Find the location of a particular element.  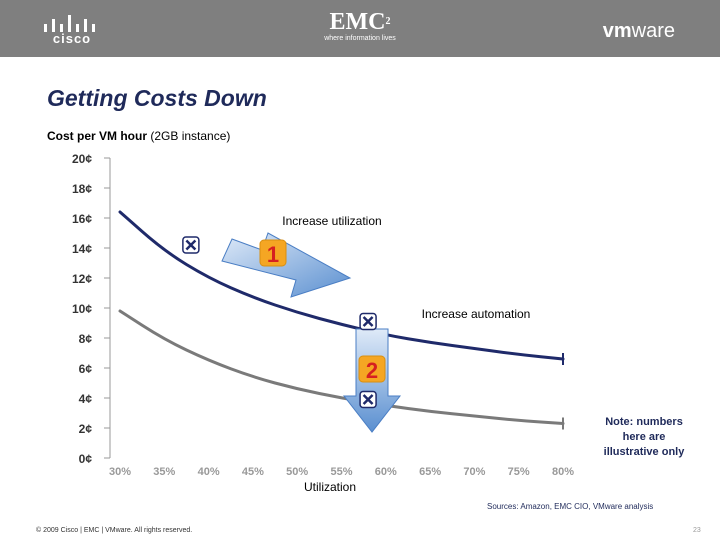

note-line-1: Note: numbers is located at coordinates (644, 422).